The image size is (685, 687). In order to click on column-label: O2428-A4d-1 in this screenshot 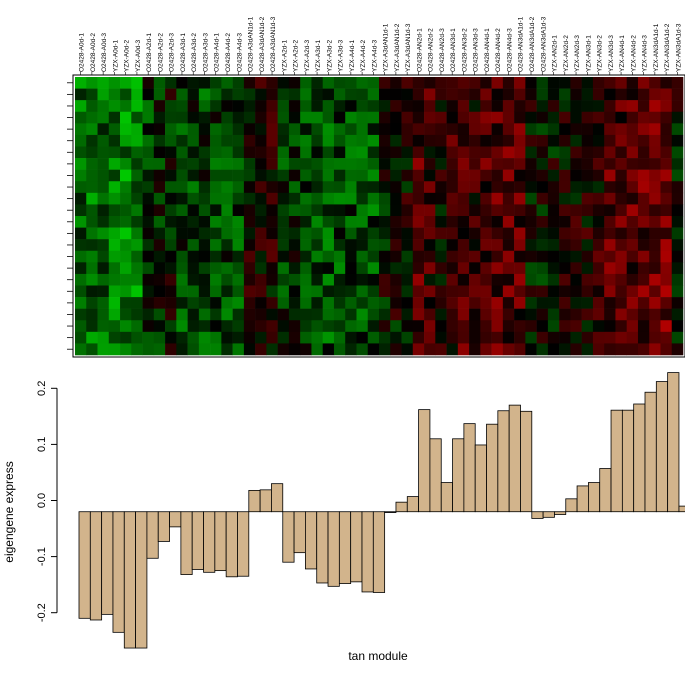, I will do `click(217, 52)`.